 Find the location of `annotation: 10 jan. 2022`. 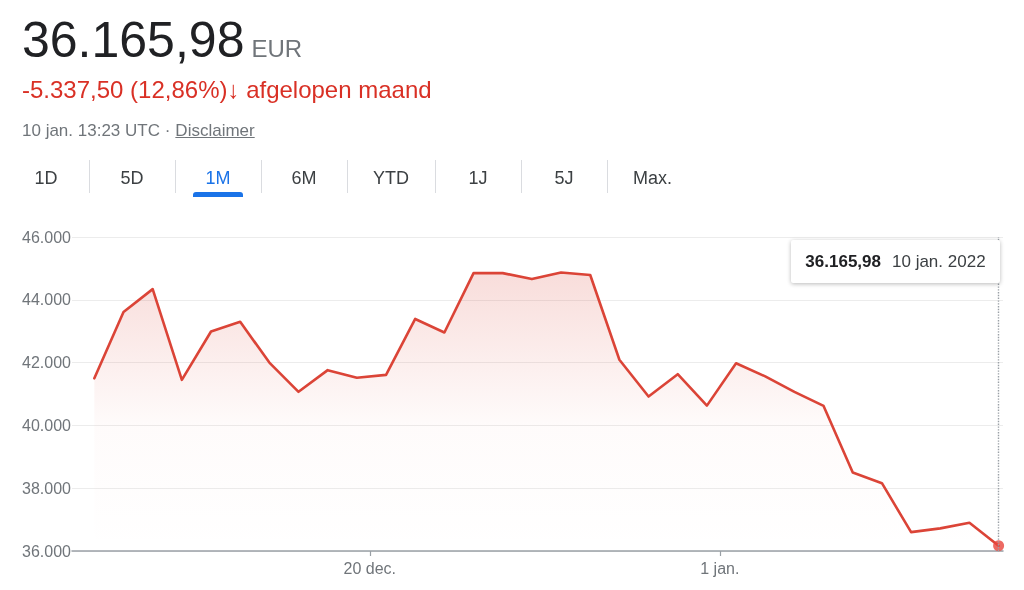

annotation: 10 jan. 2022 is located at coordinates (939, 261).